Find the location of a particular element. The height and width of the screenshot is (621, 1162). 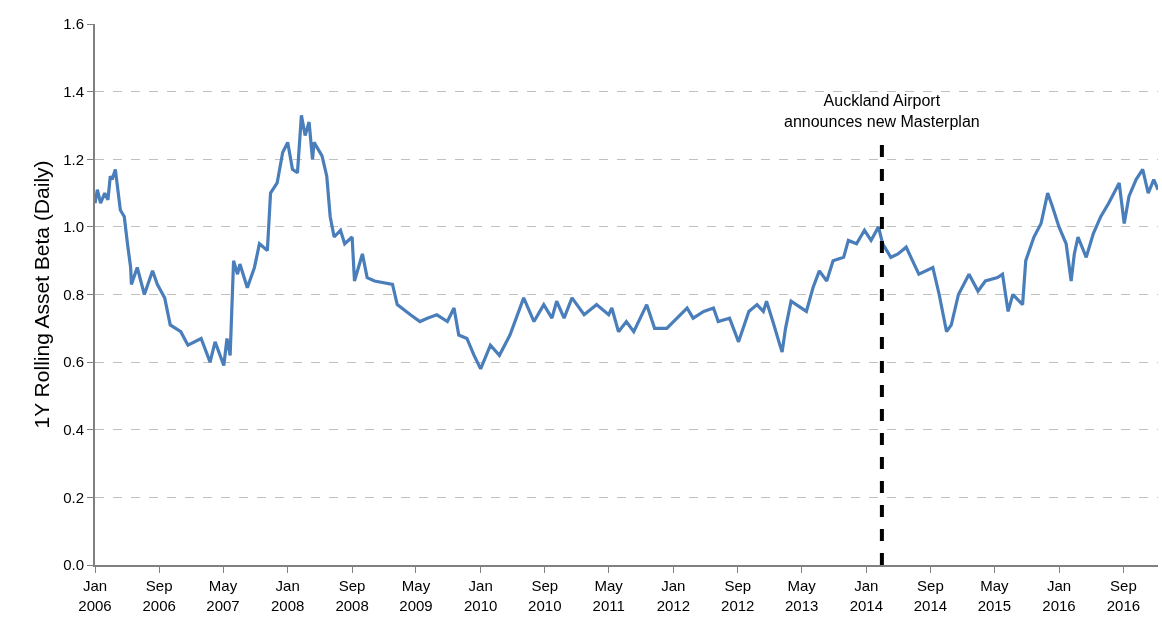

y-tick-label: 1.2 is located at coordinates (73, 159).